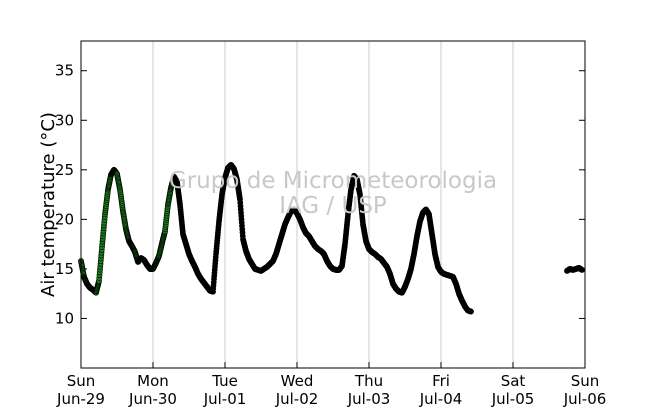 Image resolution: width=650 pixels, height=409 pixels. What do you see at coordinates (64, 269) in the screenshot?
I see `y-tick-label: 15` at bounding box center [64, 269].